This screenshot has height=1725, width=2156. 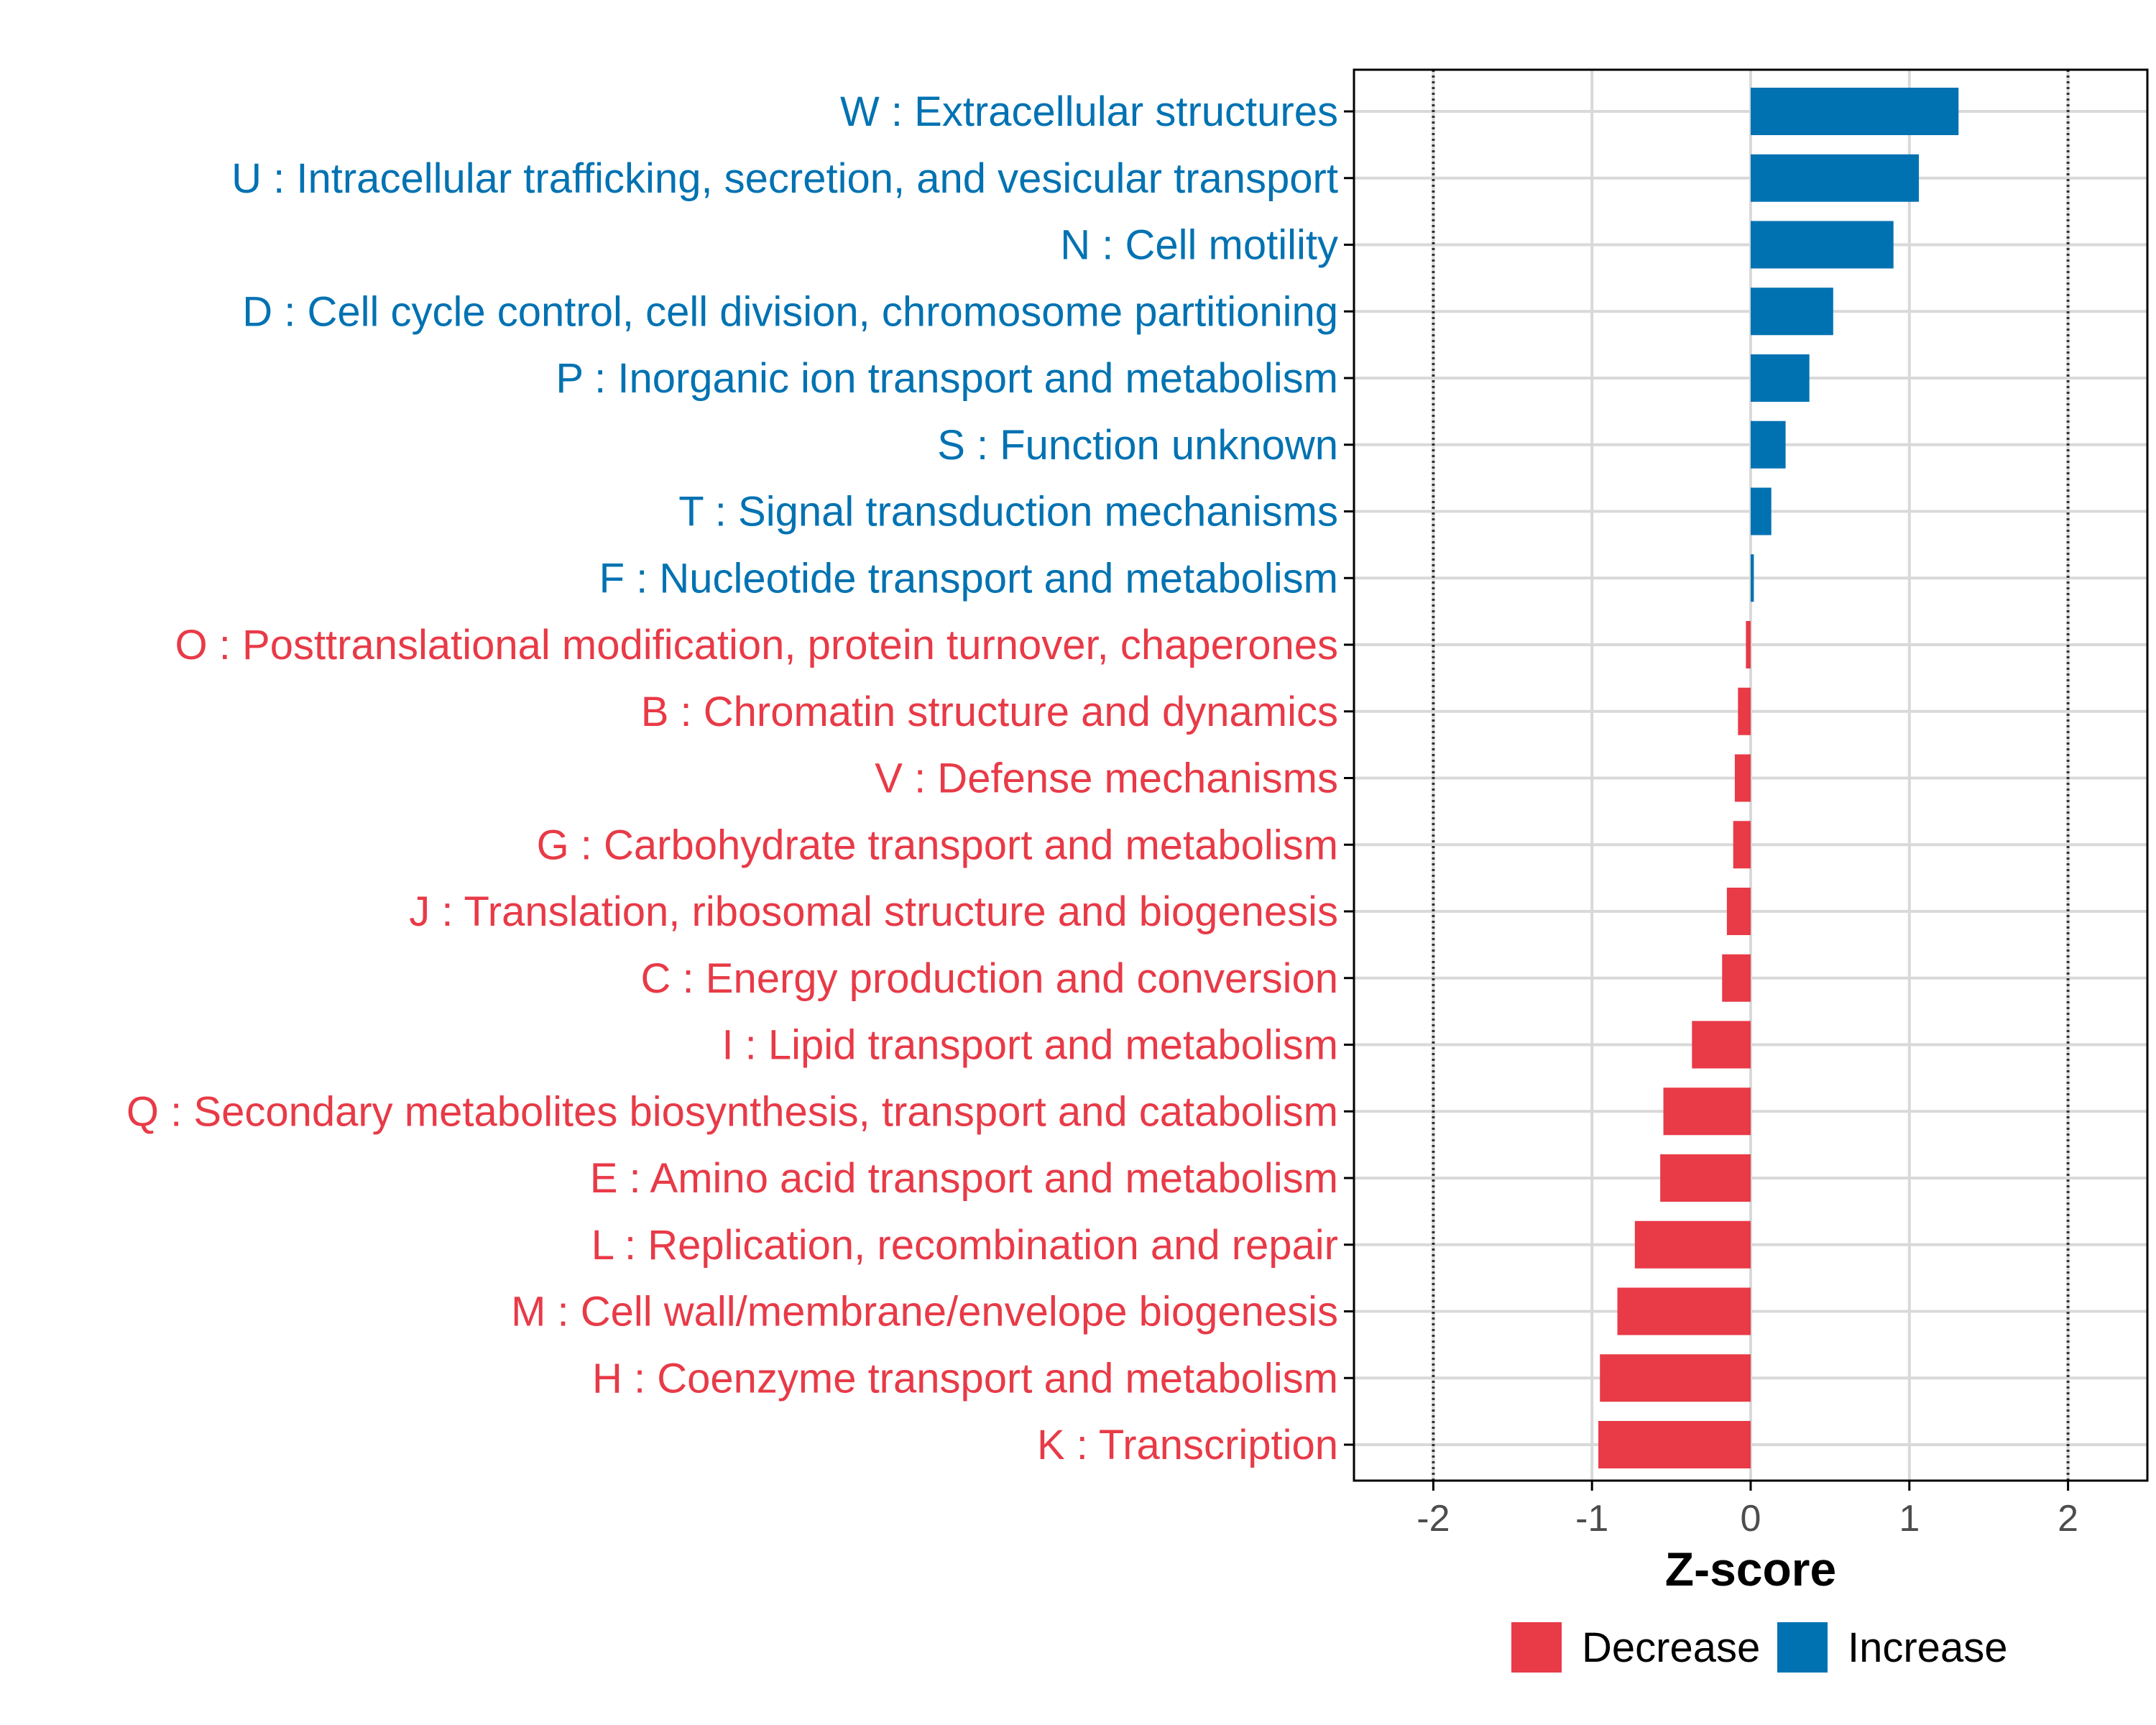 What do you see at coordinates (990, 712) in the screenshot?
I see `category-label: B : Chromatin structure and dynamics` at bounding box center [990, 712].